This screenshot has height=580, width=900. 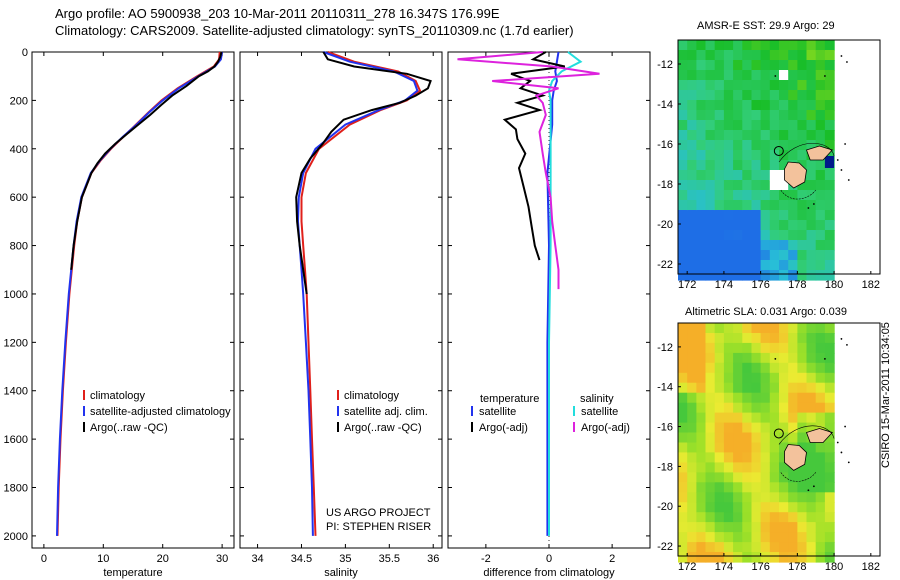 What do you see at coordinates (834, 285) in the screenshot?
I see `map-x-tick-label: 180` at bounding box center [834, 285].